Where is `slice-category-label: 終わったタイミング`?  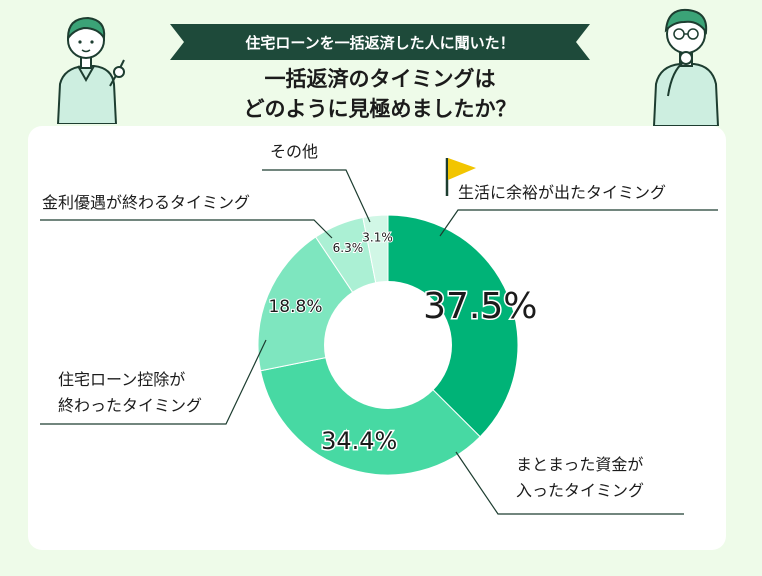
slice-category-label: 終わったタイミング is located at coordinates (130, 405).